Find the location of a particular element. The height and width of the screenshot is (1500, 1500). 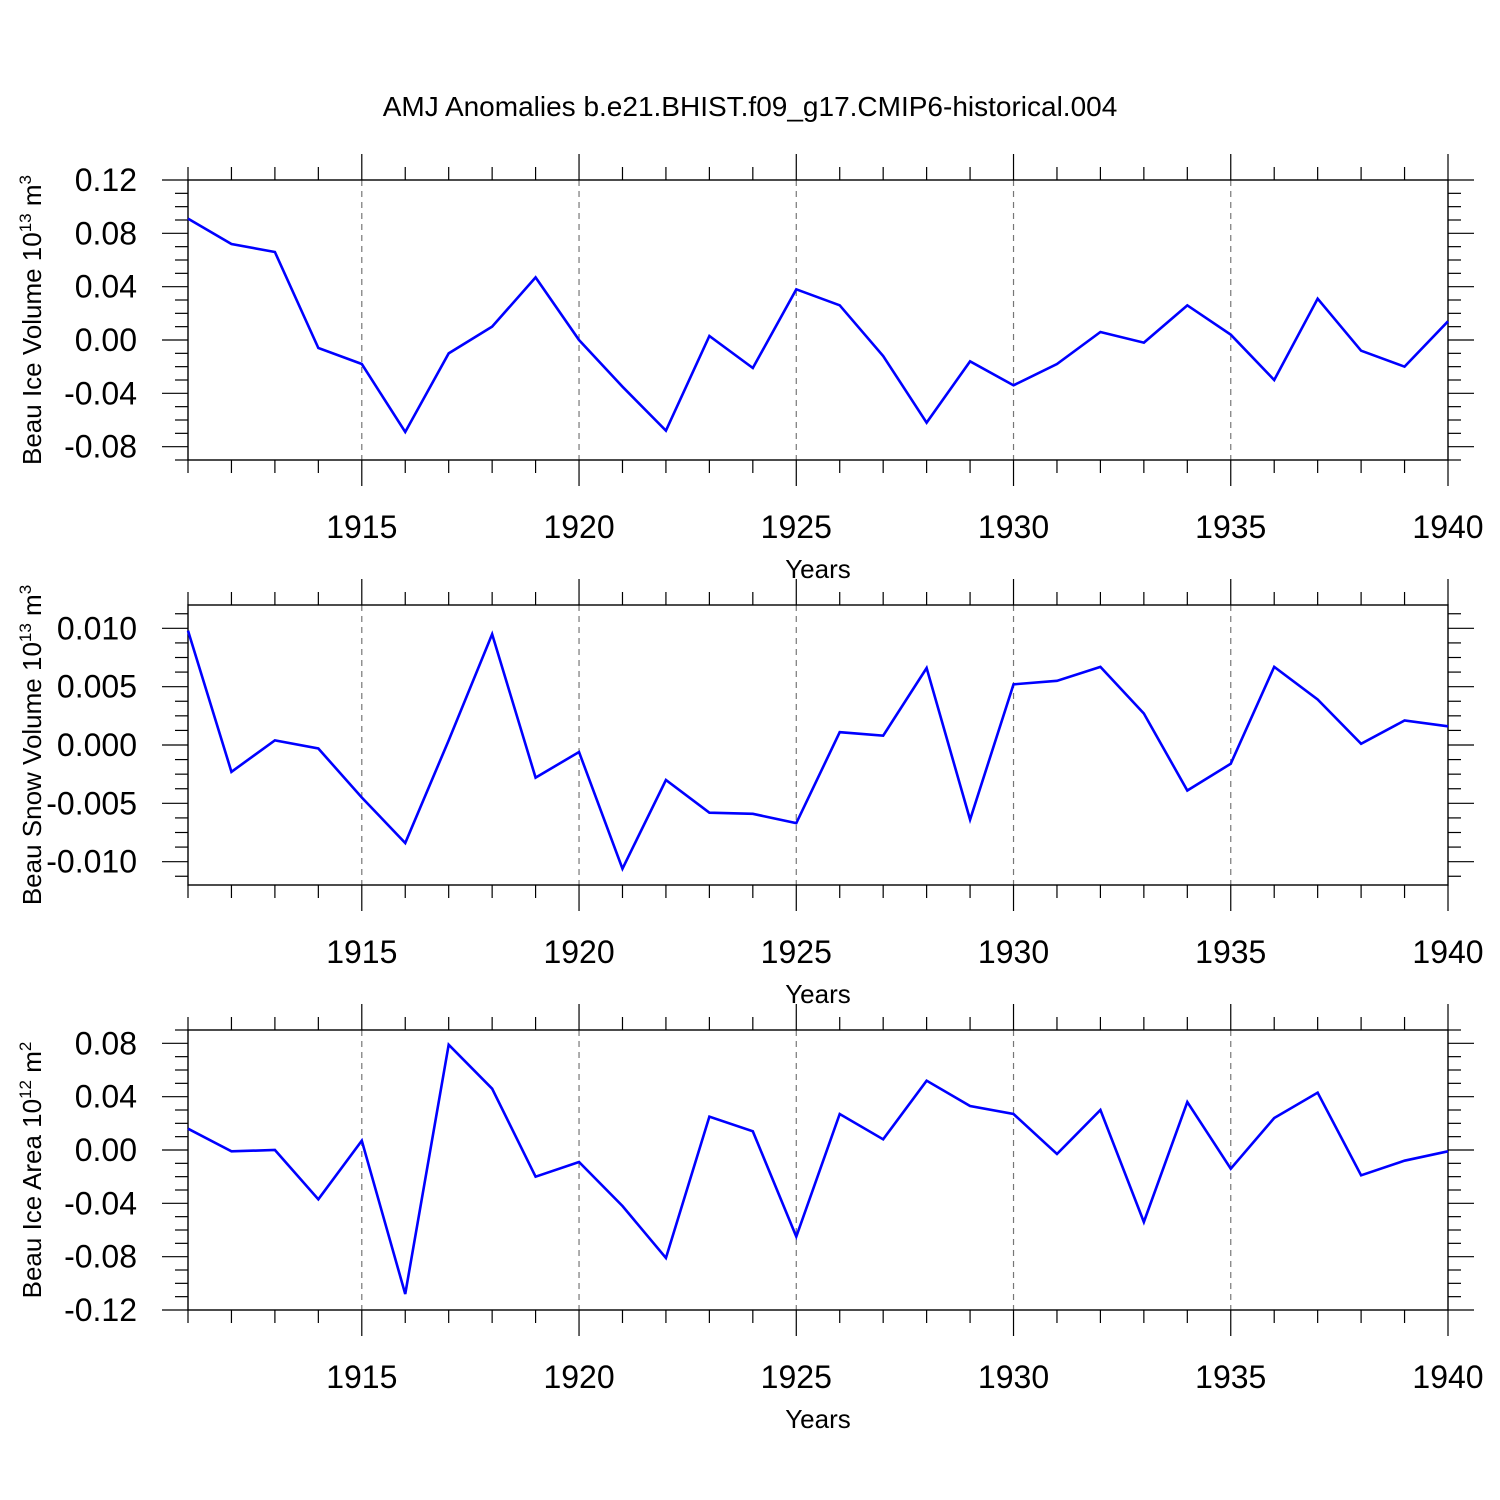

y-tick-label: 0.010 is located at coordinates (97, 628).